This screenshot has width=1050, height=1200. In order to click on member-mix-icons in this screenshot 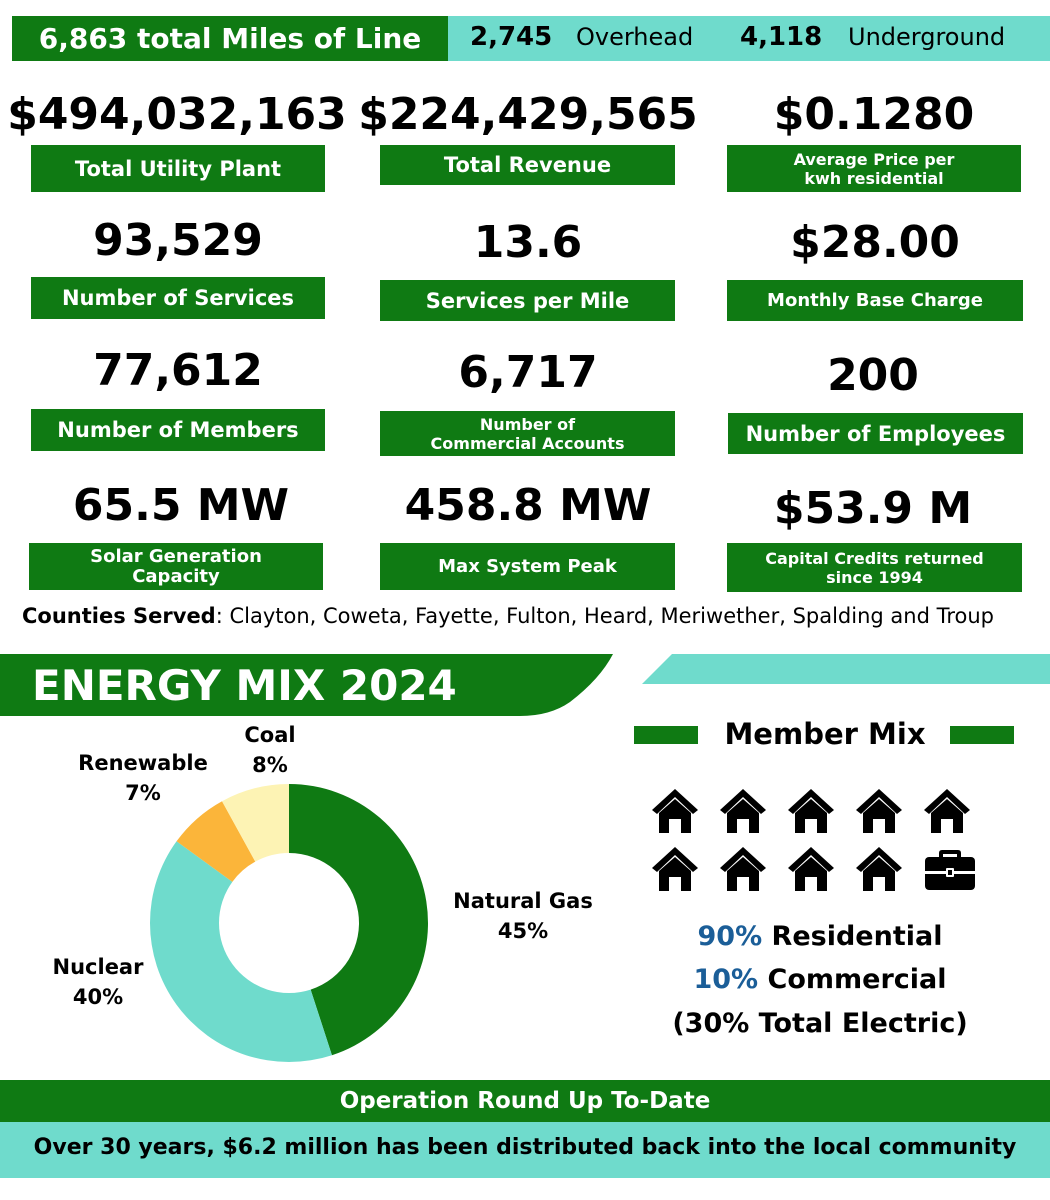, I will do `click(820, 842)`.